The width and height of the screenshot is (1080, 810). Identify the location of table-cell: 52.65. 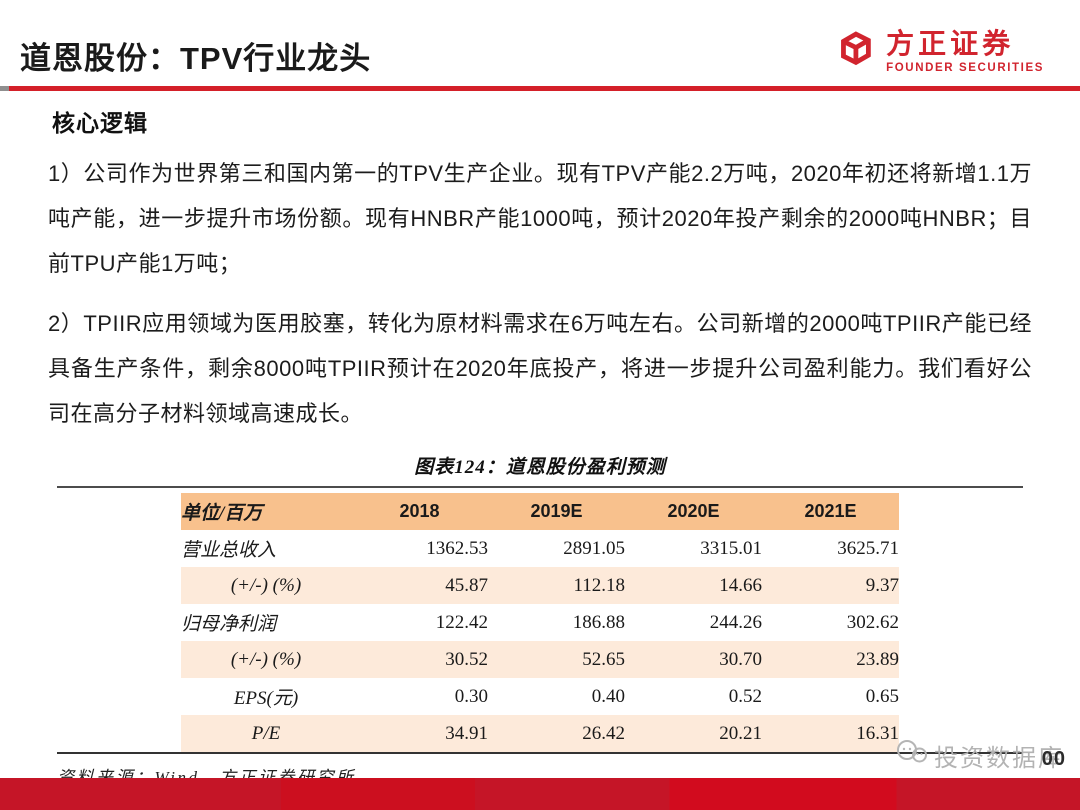
(603, 659).